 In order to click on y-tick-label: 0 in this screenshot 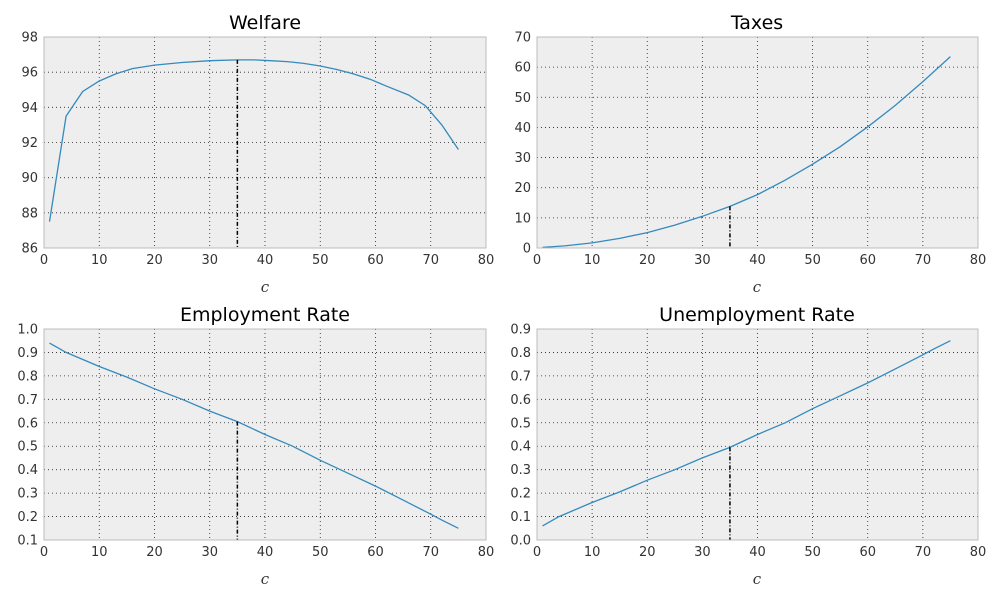, I will do `click(527, 249)`.